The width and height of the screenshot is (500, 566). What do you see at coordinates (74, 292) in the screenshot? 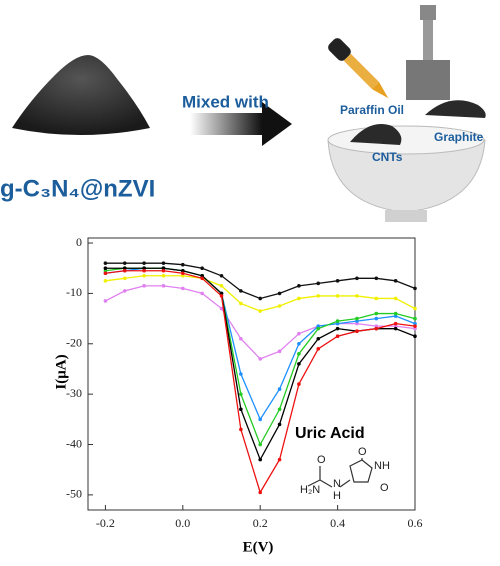
I see `y-tick-label: -10` at bounding box center [74, 292].